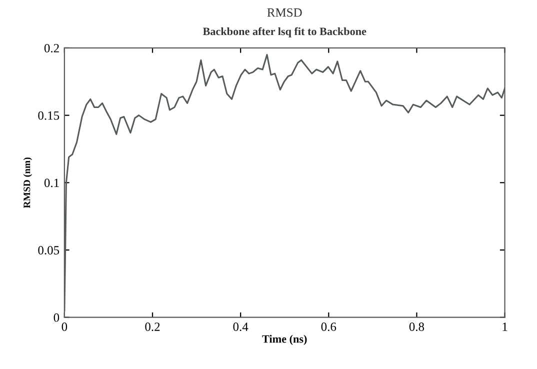 The width and height of the screenshot is (537, 369). I want to click on y-tick-label: 0.05, so click(49, 250).